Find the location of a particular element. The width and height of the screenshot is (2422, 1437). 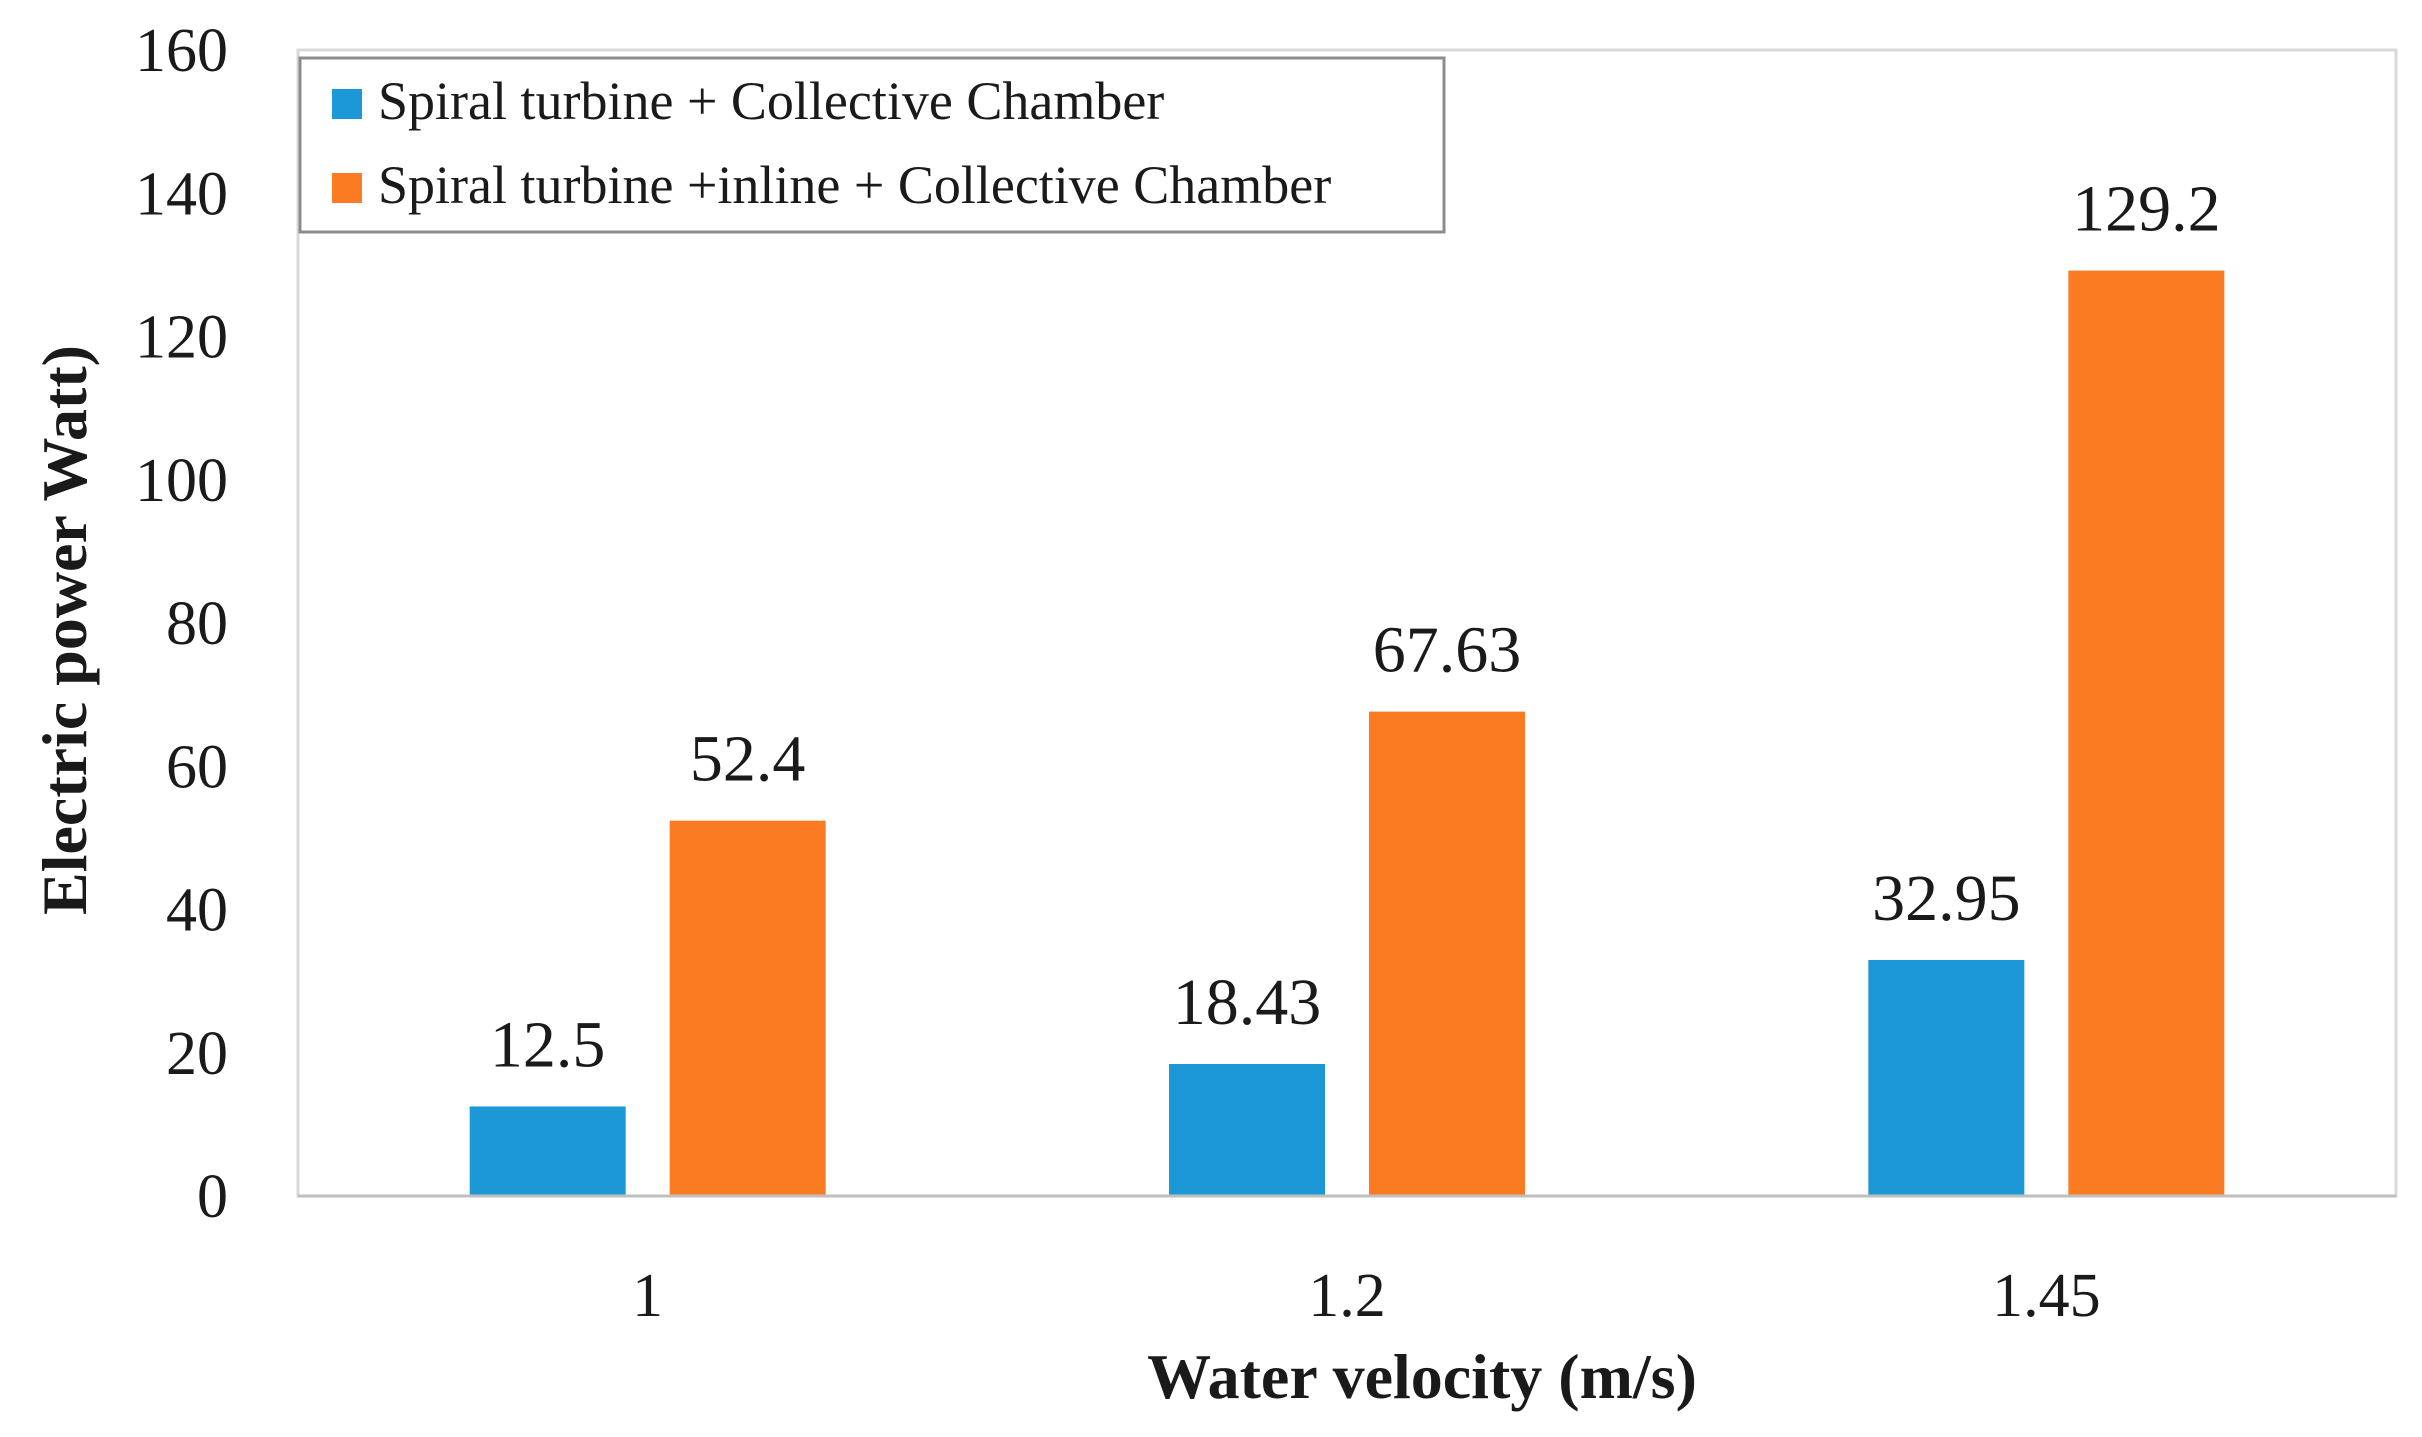

legend-swatch-series2 is located at coordinates (347, 188).